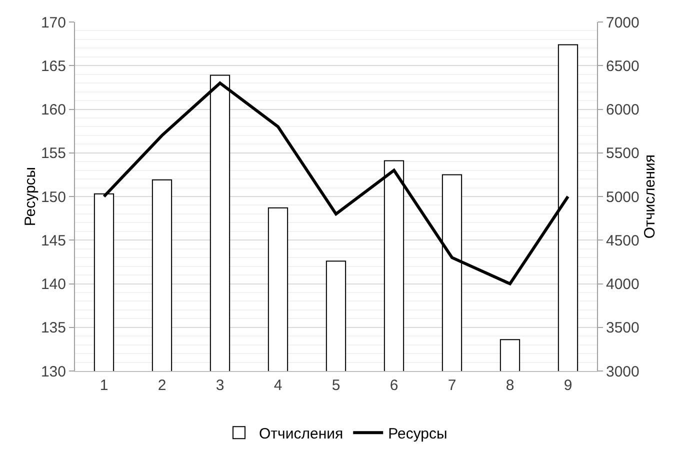  I want to click on y2-tick-label: 3000, so click(623, 371).